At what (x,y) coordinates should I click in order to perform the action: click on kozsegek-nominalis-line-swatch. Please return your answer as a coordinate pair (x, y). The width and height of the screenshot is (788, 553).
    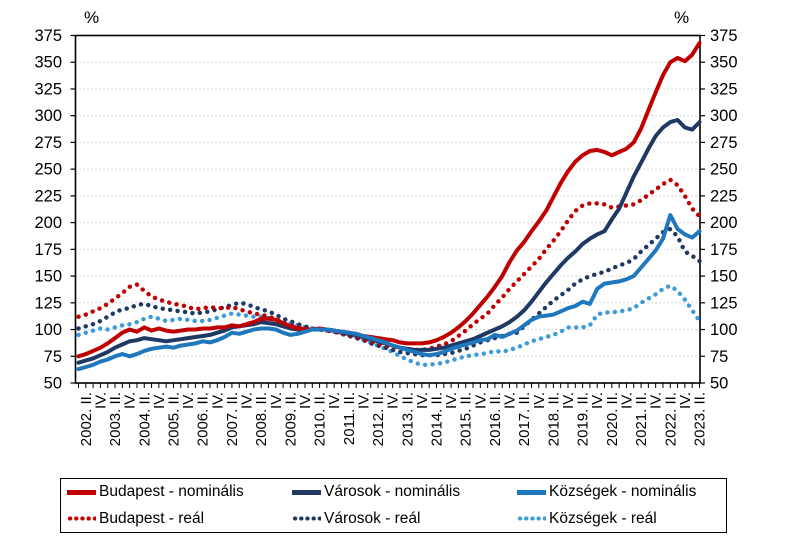
    Looking at the image, I should click on (531, 492).